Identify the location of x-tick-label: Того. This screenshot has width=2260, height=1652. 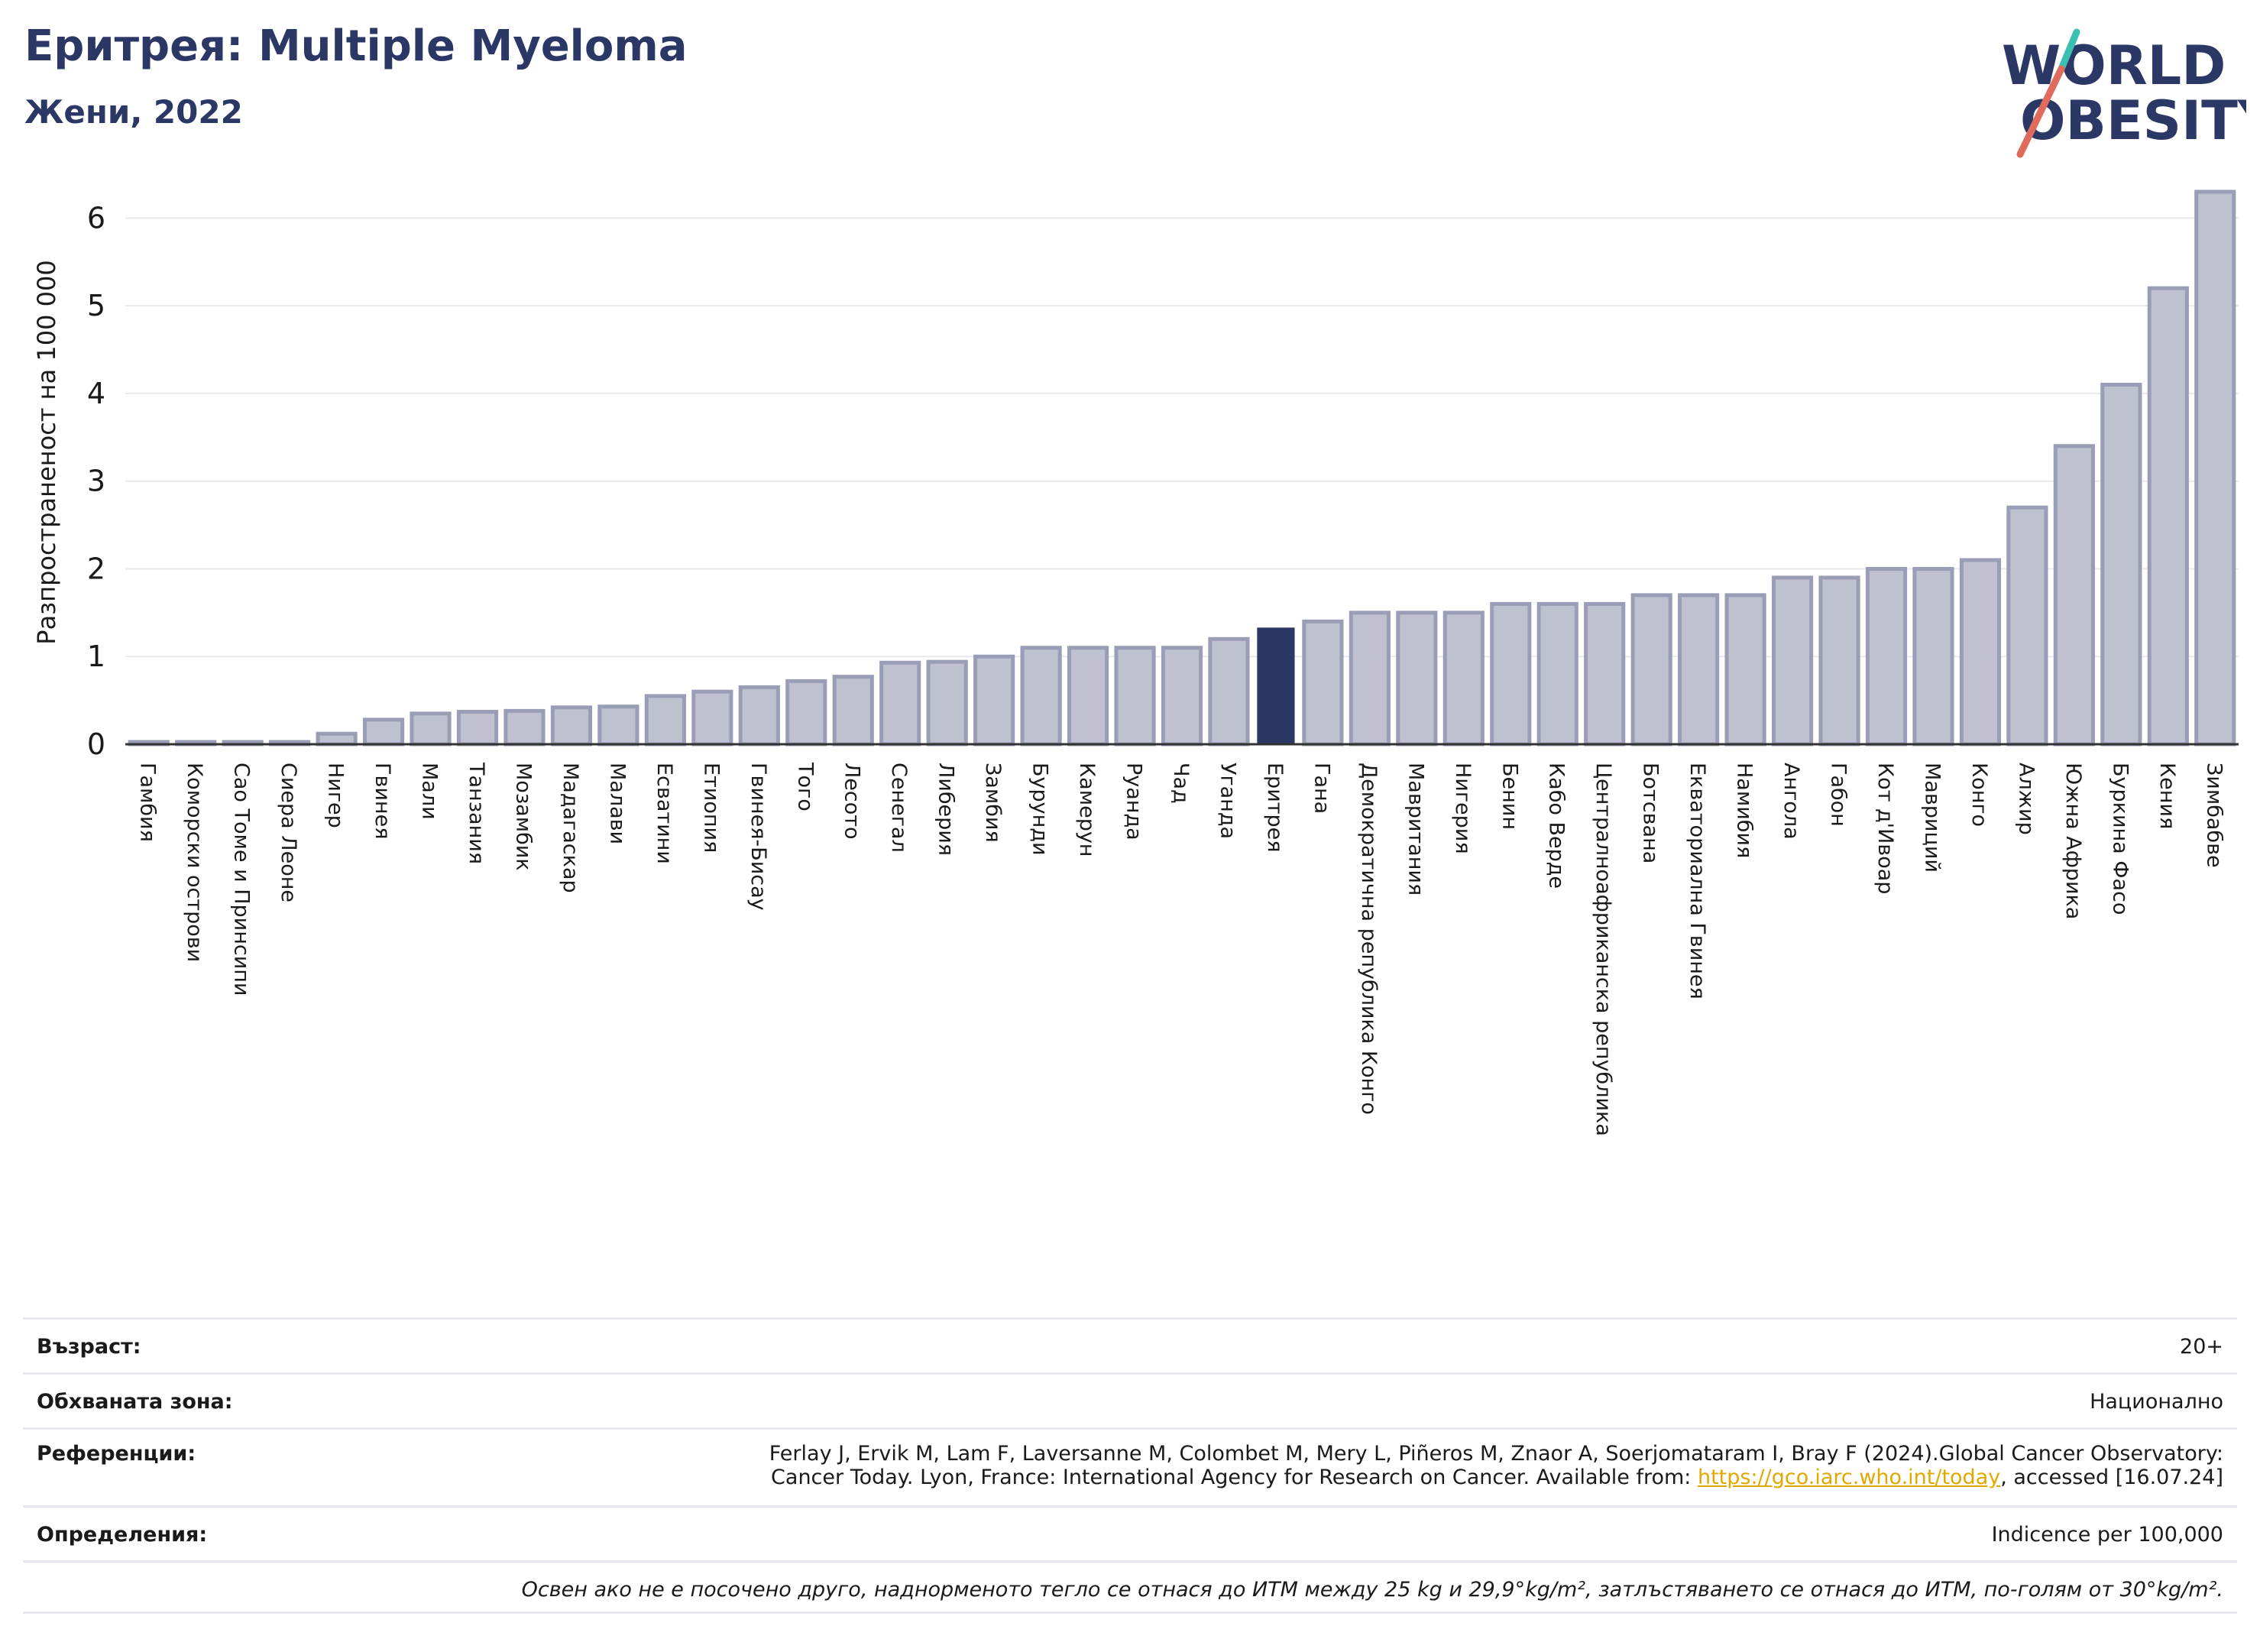
(805, 786).